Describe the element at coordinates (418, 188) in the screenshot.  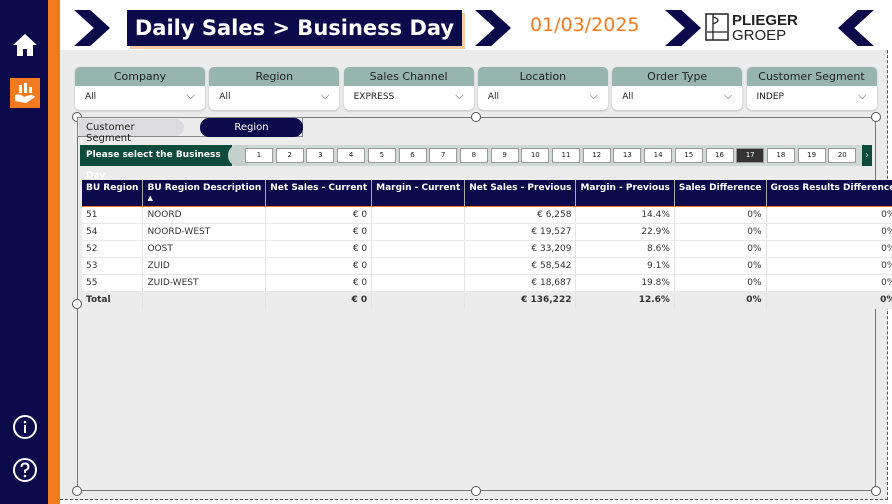
I see `column-header-label: Margin - Current` at that location.